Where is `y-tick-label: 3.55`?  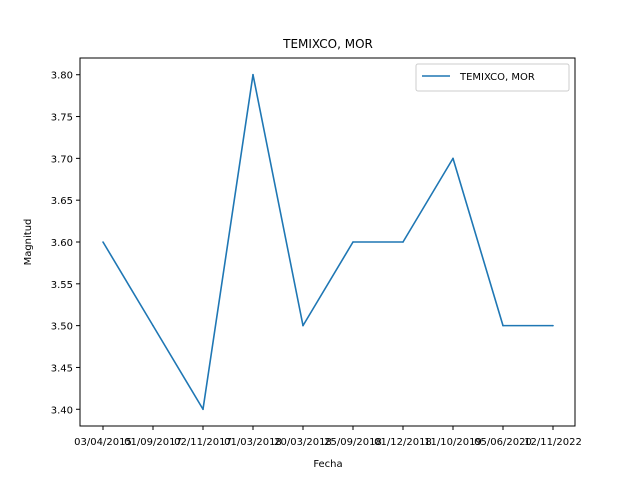 y-tick-label: 3.55 is located at coordinates (62, 285).